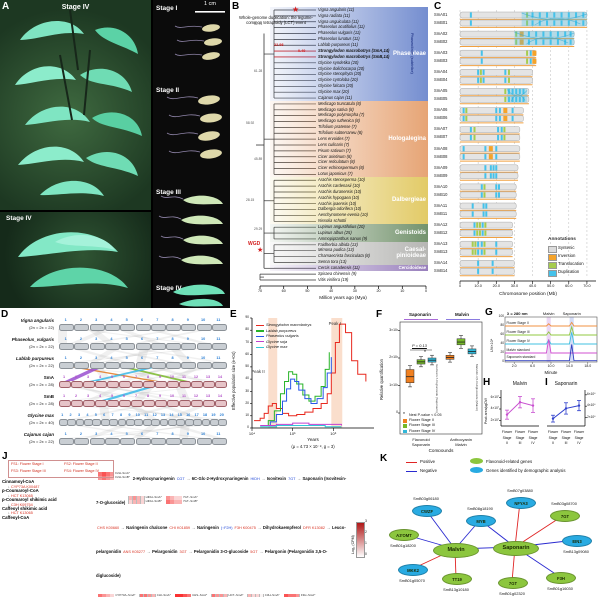 The width and height of the screenshot is (600, 597). Describe the element at coordinates (441, 224) in the screenshot. I see `chromosome-label: SmA12` at that location.